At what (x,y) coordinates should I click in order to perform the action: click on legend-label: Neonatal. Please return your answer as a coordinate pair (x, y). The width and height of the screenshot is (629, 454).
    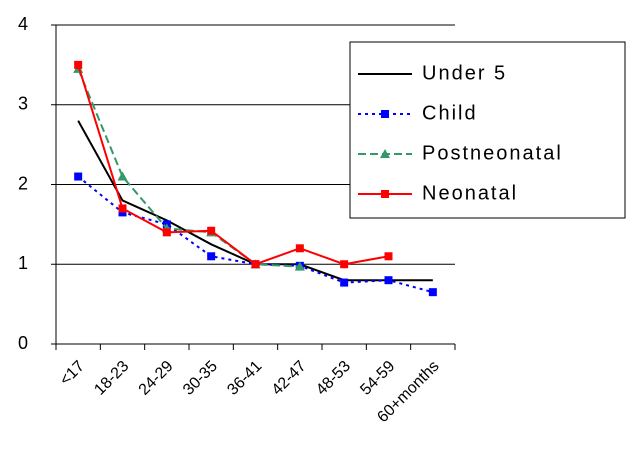
    Looking at the image, I should click on (470, 193).